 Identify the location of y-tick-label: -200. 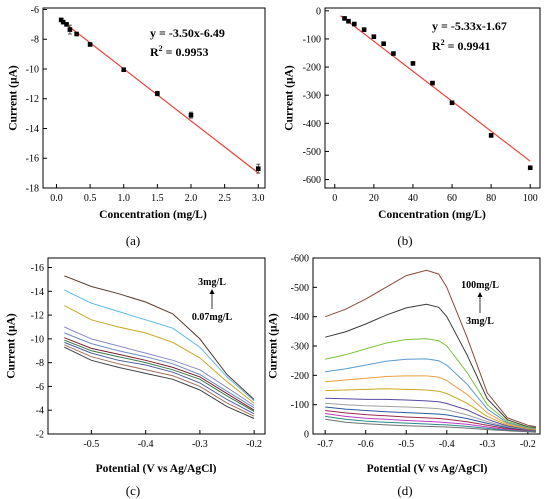
(312, 68).